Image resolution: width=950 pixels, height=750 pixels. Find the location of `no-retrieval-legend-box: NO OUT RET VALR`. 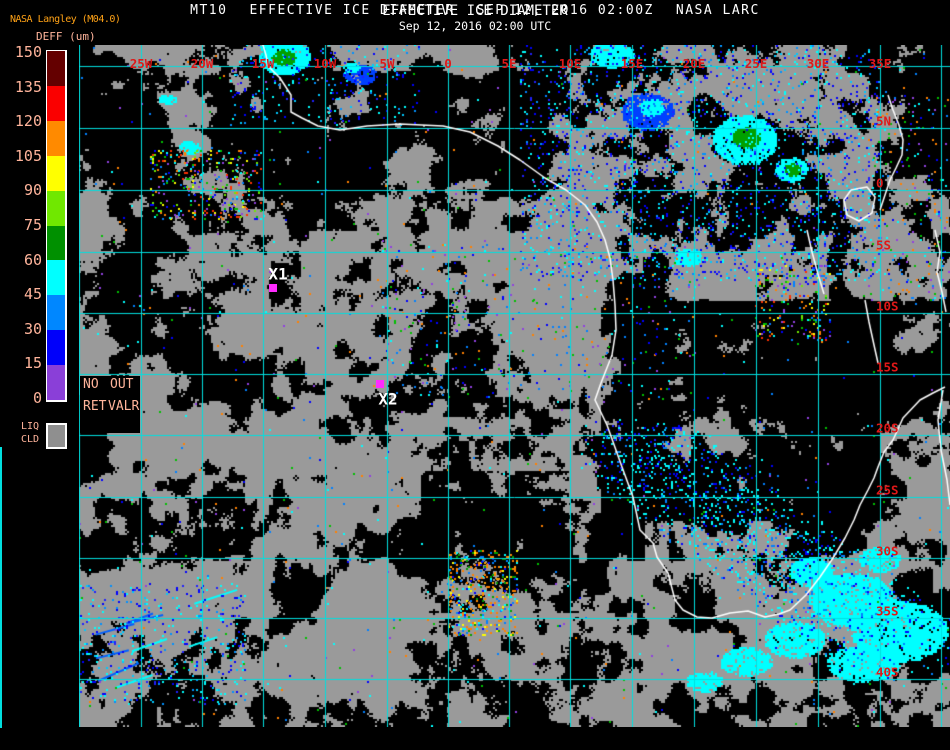

no-retrieval-legend-box: NO OUT RET VALR is located at coordinates (110, 404).